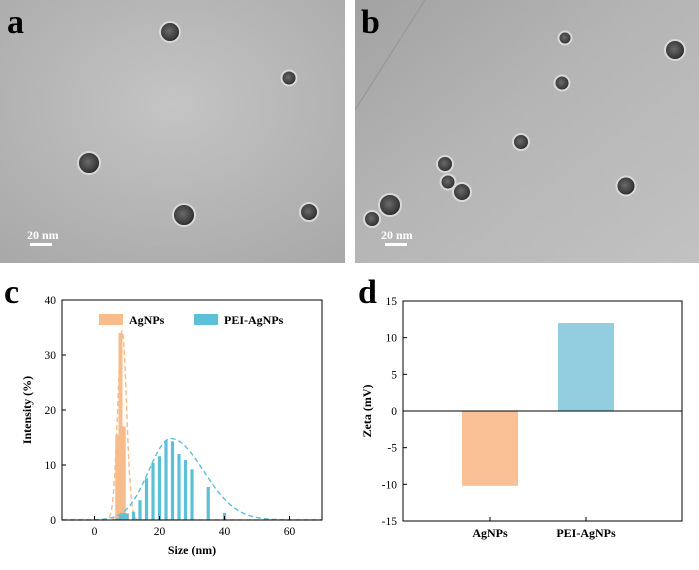  I want to click on y-tick-label: 5, so click(394, 375).